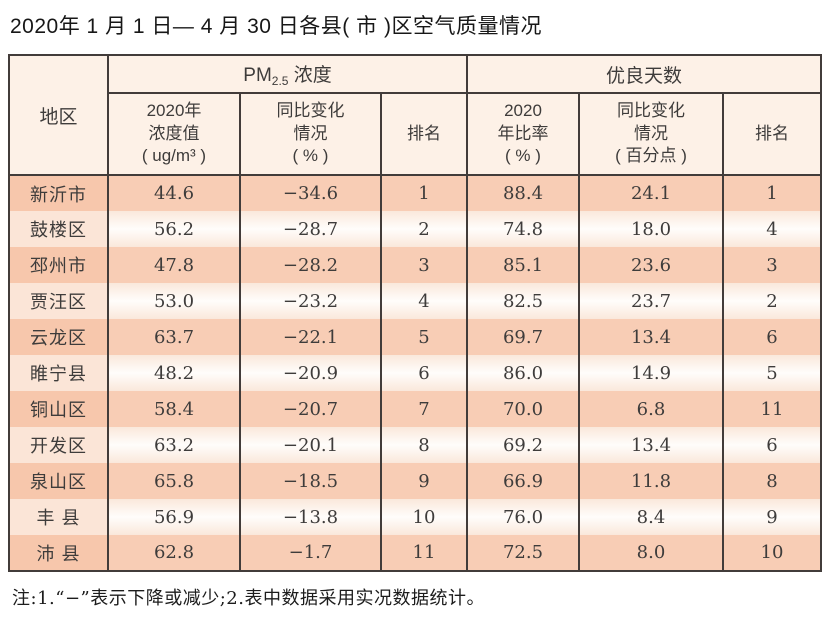 Image resolution: width=825 pixels, height=620 pixels. Describe the element at coordinates (424, 373) in the screenshot. I see `pm-rank-cell: 6` at that location.